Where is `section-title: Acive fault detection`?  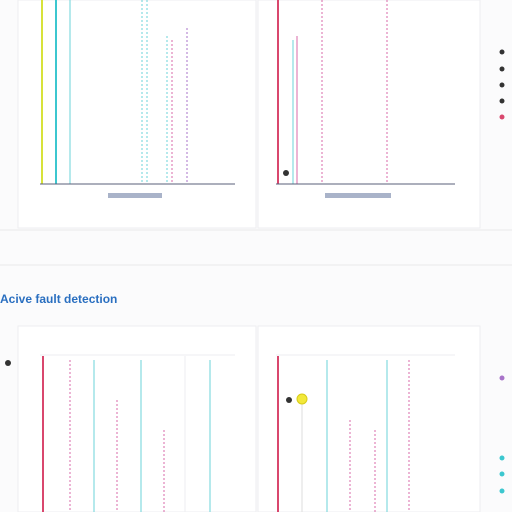
section-title: Acive fault detection is located at coordinates (59, 299).